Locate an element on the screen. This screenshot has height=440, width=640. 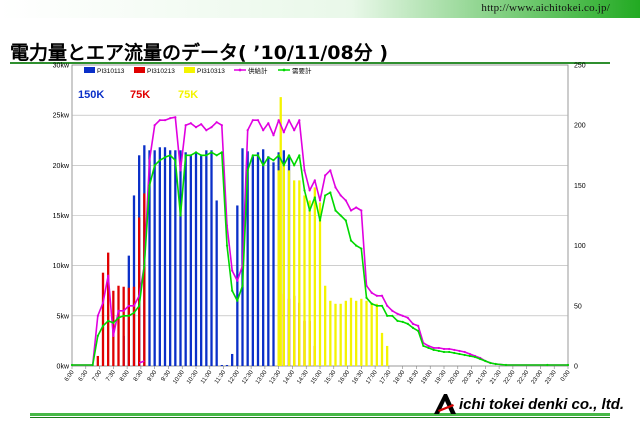
x-tick-label: 18:00 is located at coordinates (400, 377).